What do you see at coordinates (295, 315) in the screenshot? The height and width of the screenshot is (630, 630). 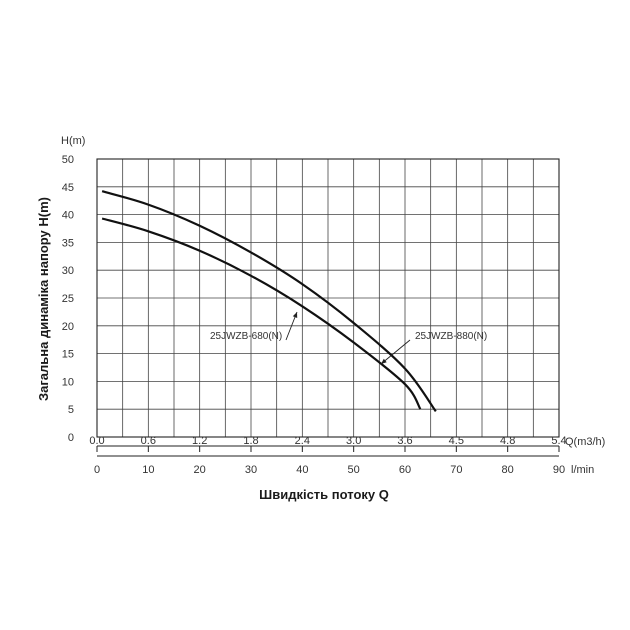 I see `curve-label-680-arrowhead` at bounding box center [295, 315].